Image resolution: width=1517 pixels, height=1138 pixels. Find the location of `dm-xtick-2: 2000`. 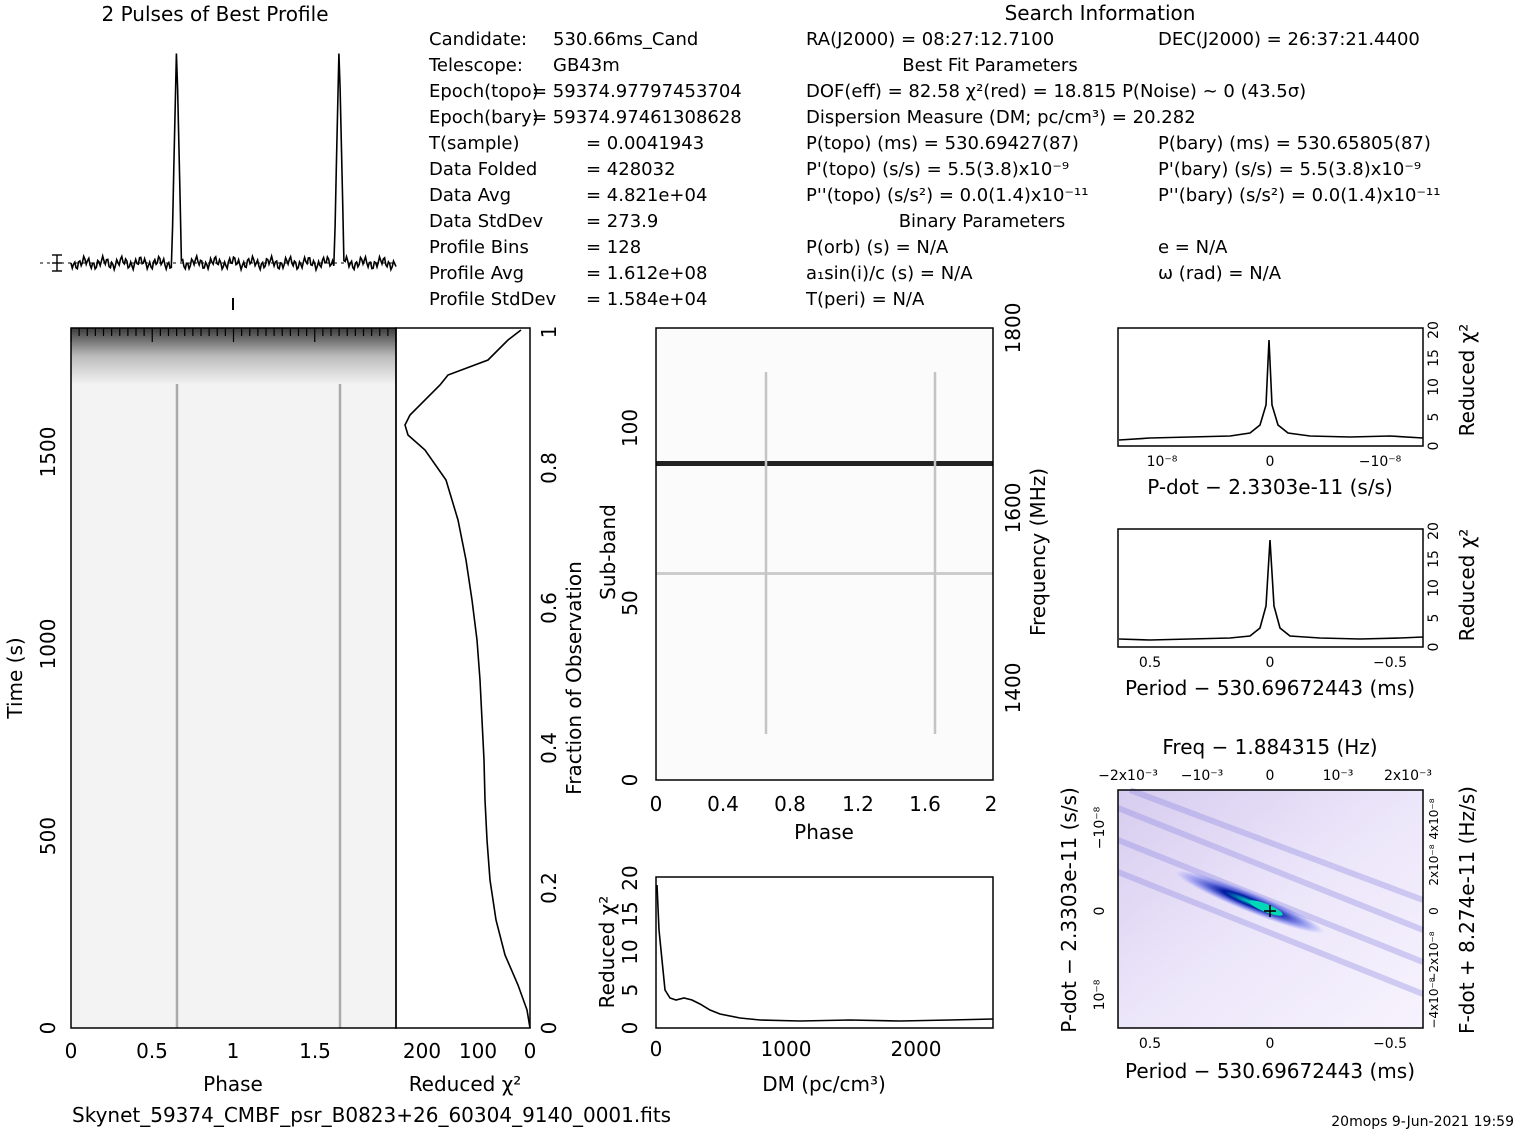

dm-xtick-2: 2000 is located at coordinates (916, 1049).